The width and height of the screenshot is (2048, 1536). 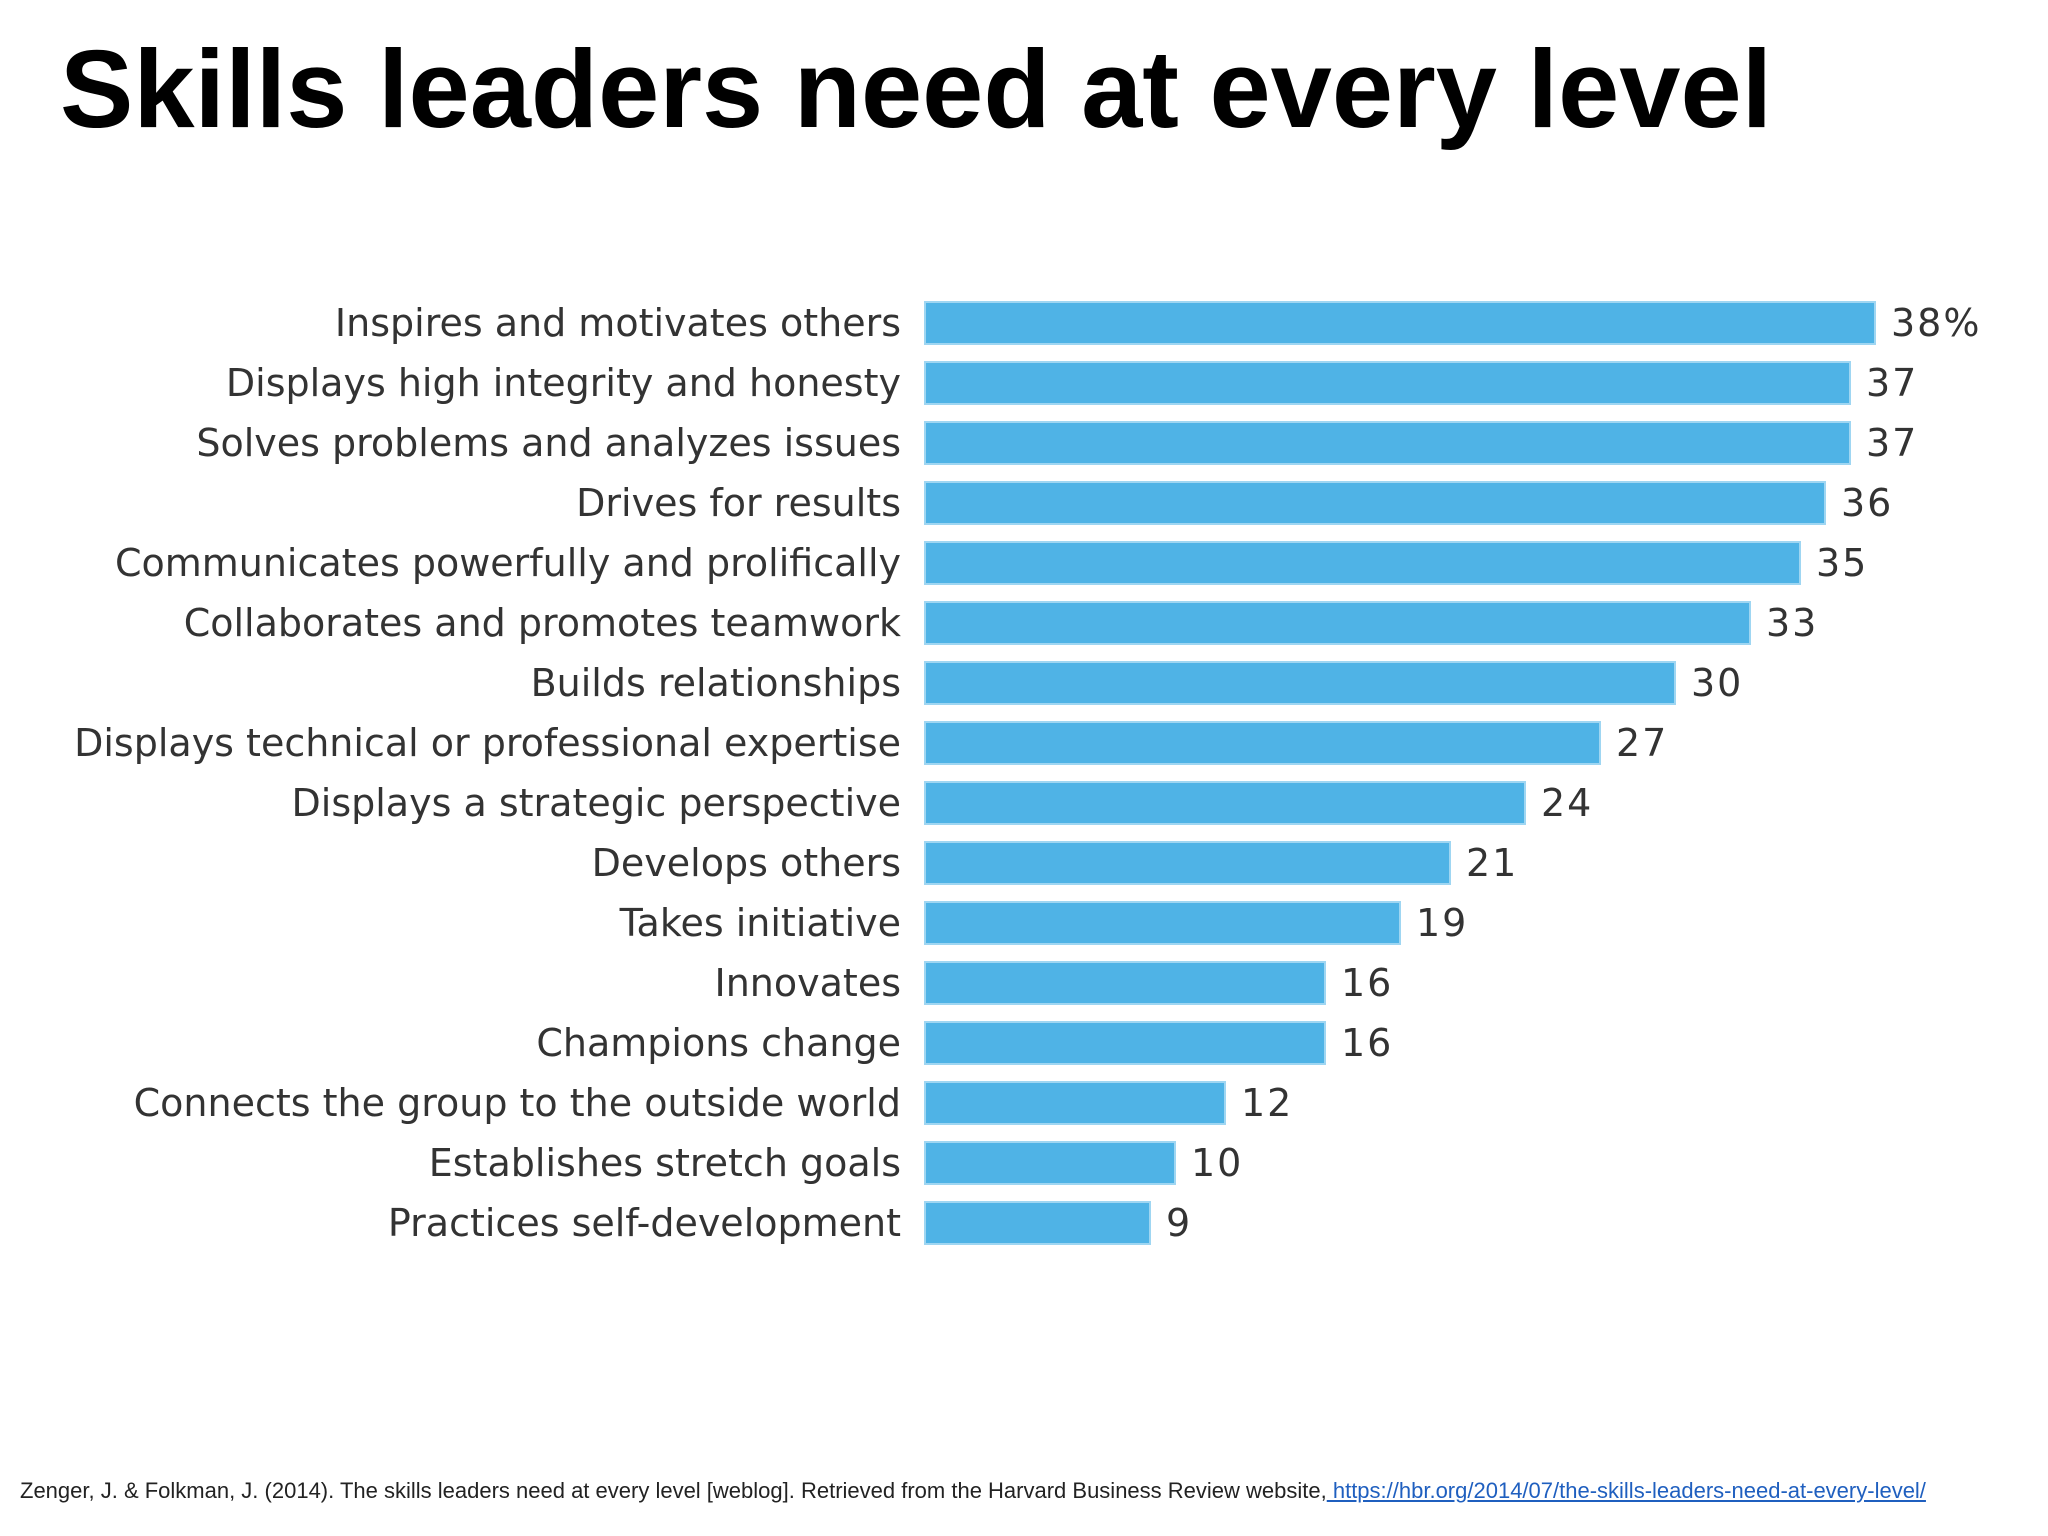 What do you see at coordinates (1842, 563) in the screenshot?
I see `value-label: 35` at bounding box center [1842, 563].